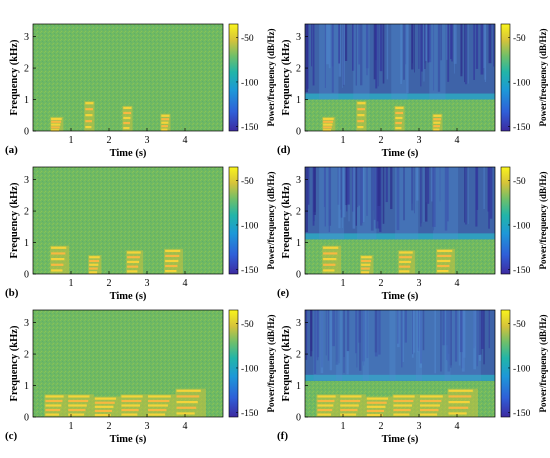 Image resolution: width=550 pixels, height=458 pixels. Describe the element at coordinates (26, 37) in the screenshot. I see `y-tick-label: 3` at that location.